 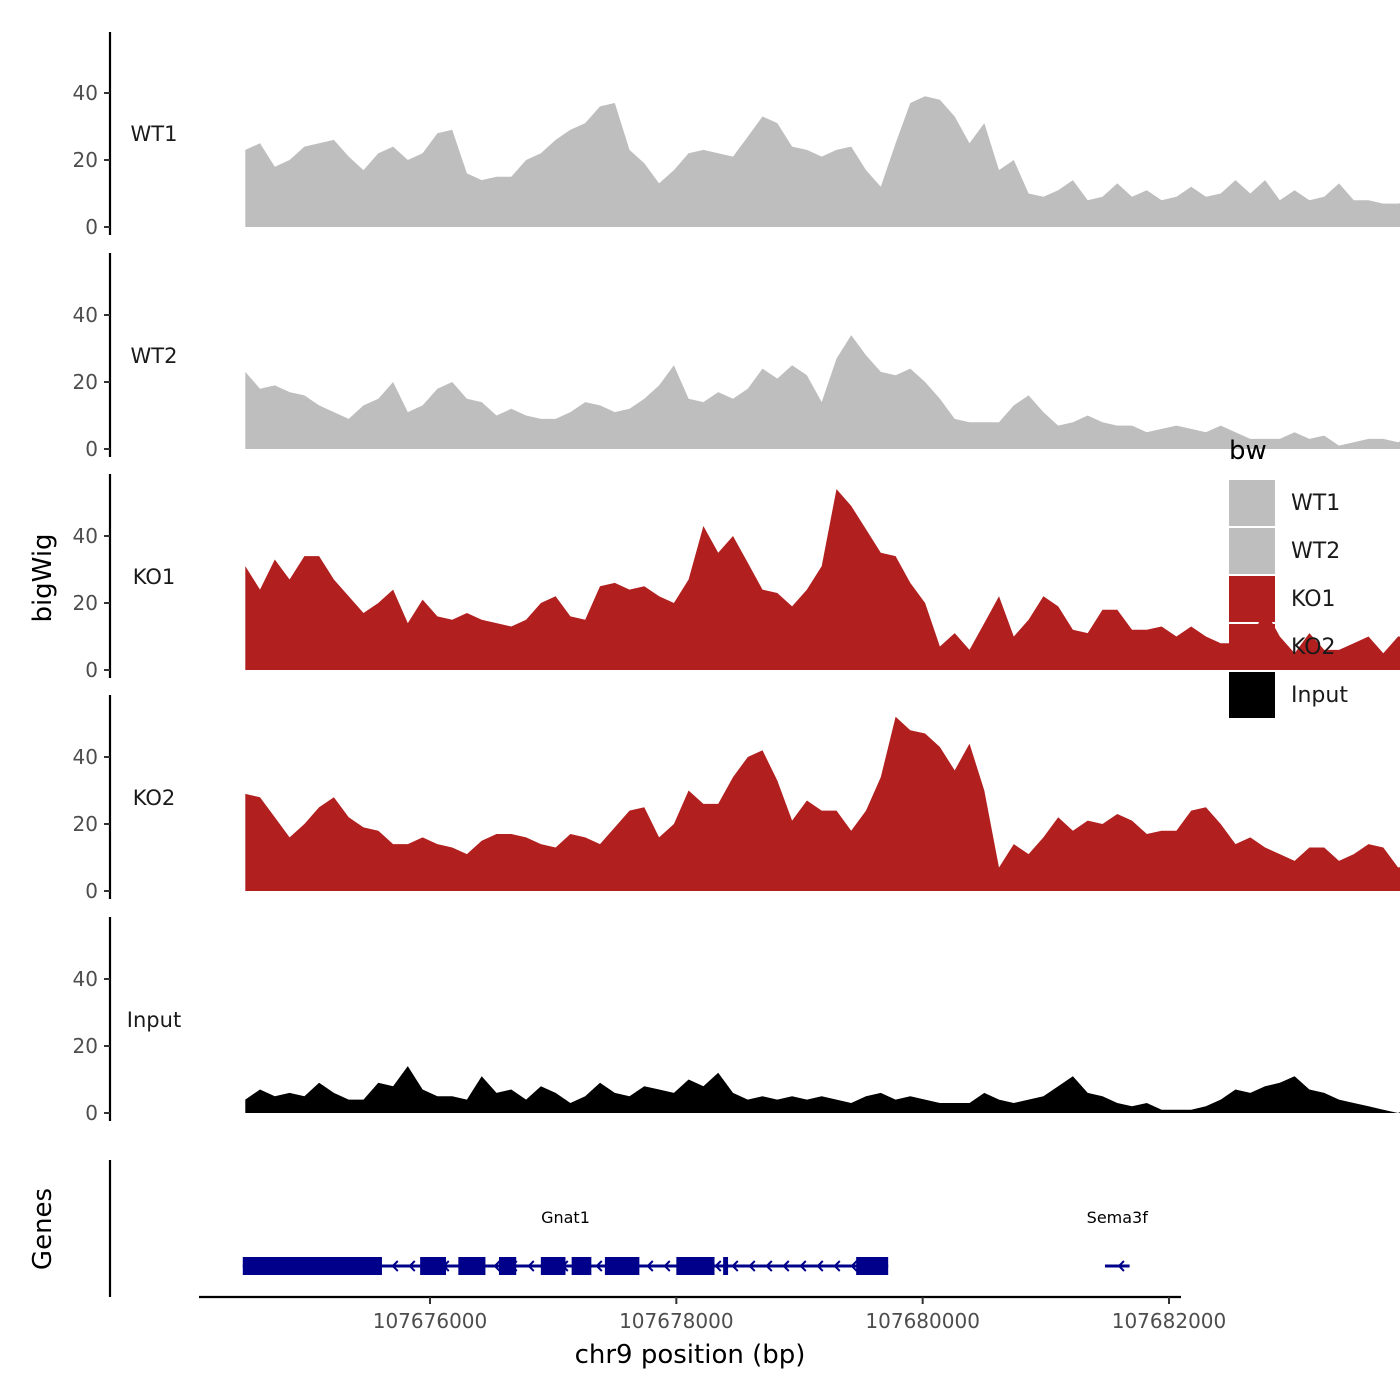 What do you see at coordinates (154, 798) in the screenshot?
I see `track-label: KO2` at bounding box center [154, 798].